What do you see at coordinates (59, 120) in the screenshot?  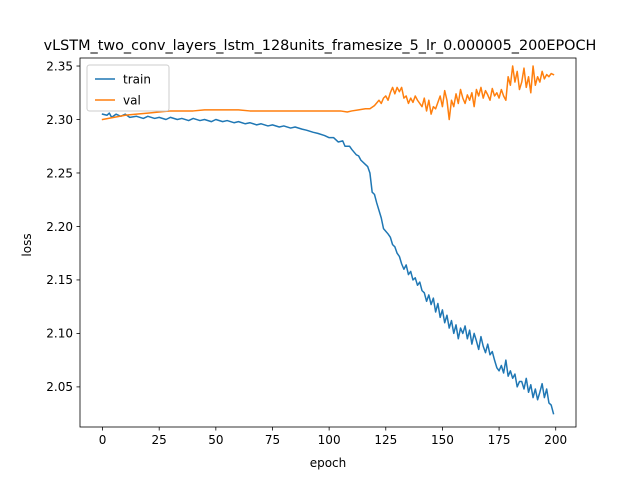 I see `y-tick-label: 2.30` at bounding box center [59, 120].